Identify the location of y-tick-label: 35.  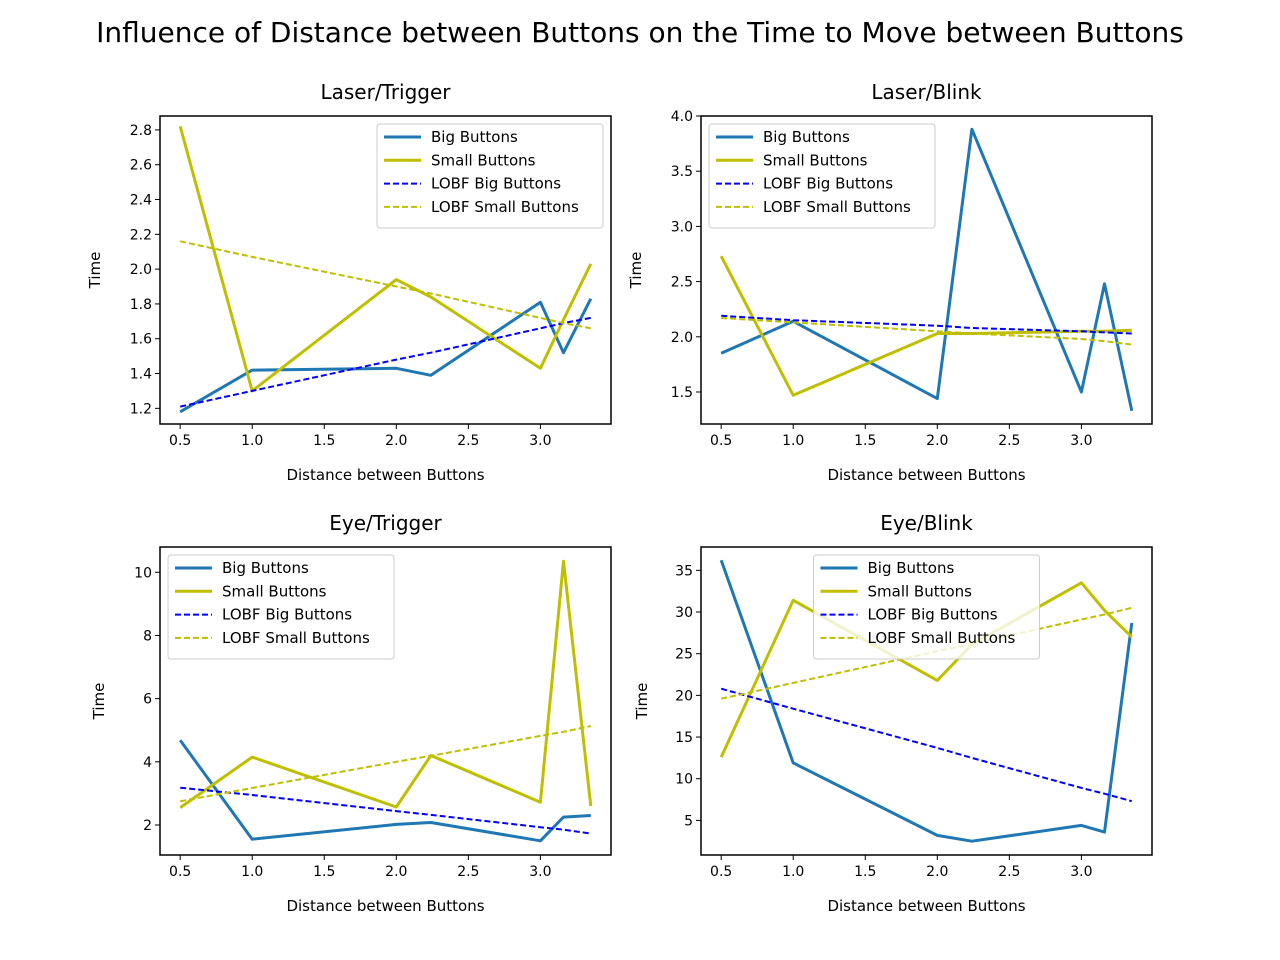
(684, 571).